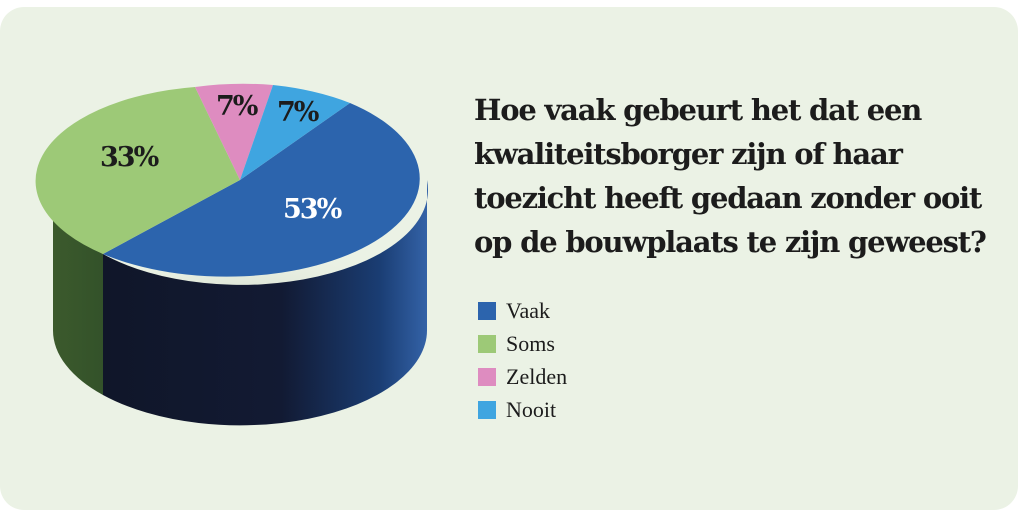 The image size is (1030, 516). I want to click on legend-label: Zelden, so click(537, 376).